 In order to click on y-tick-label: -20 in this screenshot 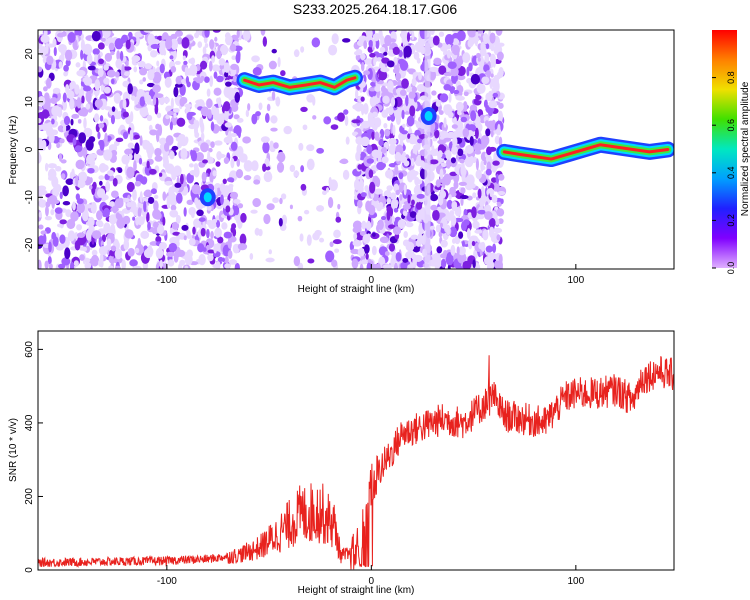, I will do `click(29, 244)`.